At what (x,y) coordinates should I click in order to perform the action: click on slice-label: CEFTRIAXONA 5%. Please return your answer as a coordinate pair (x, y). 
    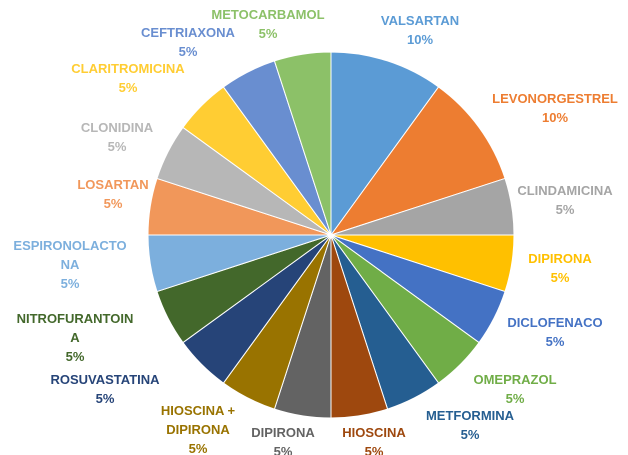
    Looking at the image, I should click on (188, 42).